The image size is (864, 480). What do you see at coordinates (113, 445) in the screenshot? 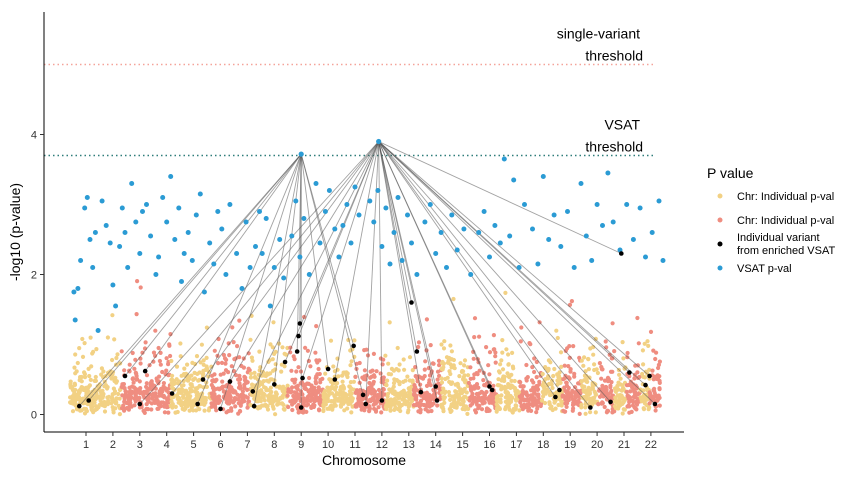
I see `x-tick-label: 2` at bounding box center [113, 445].